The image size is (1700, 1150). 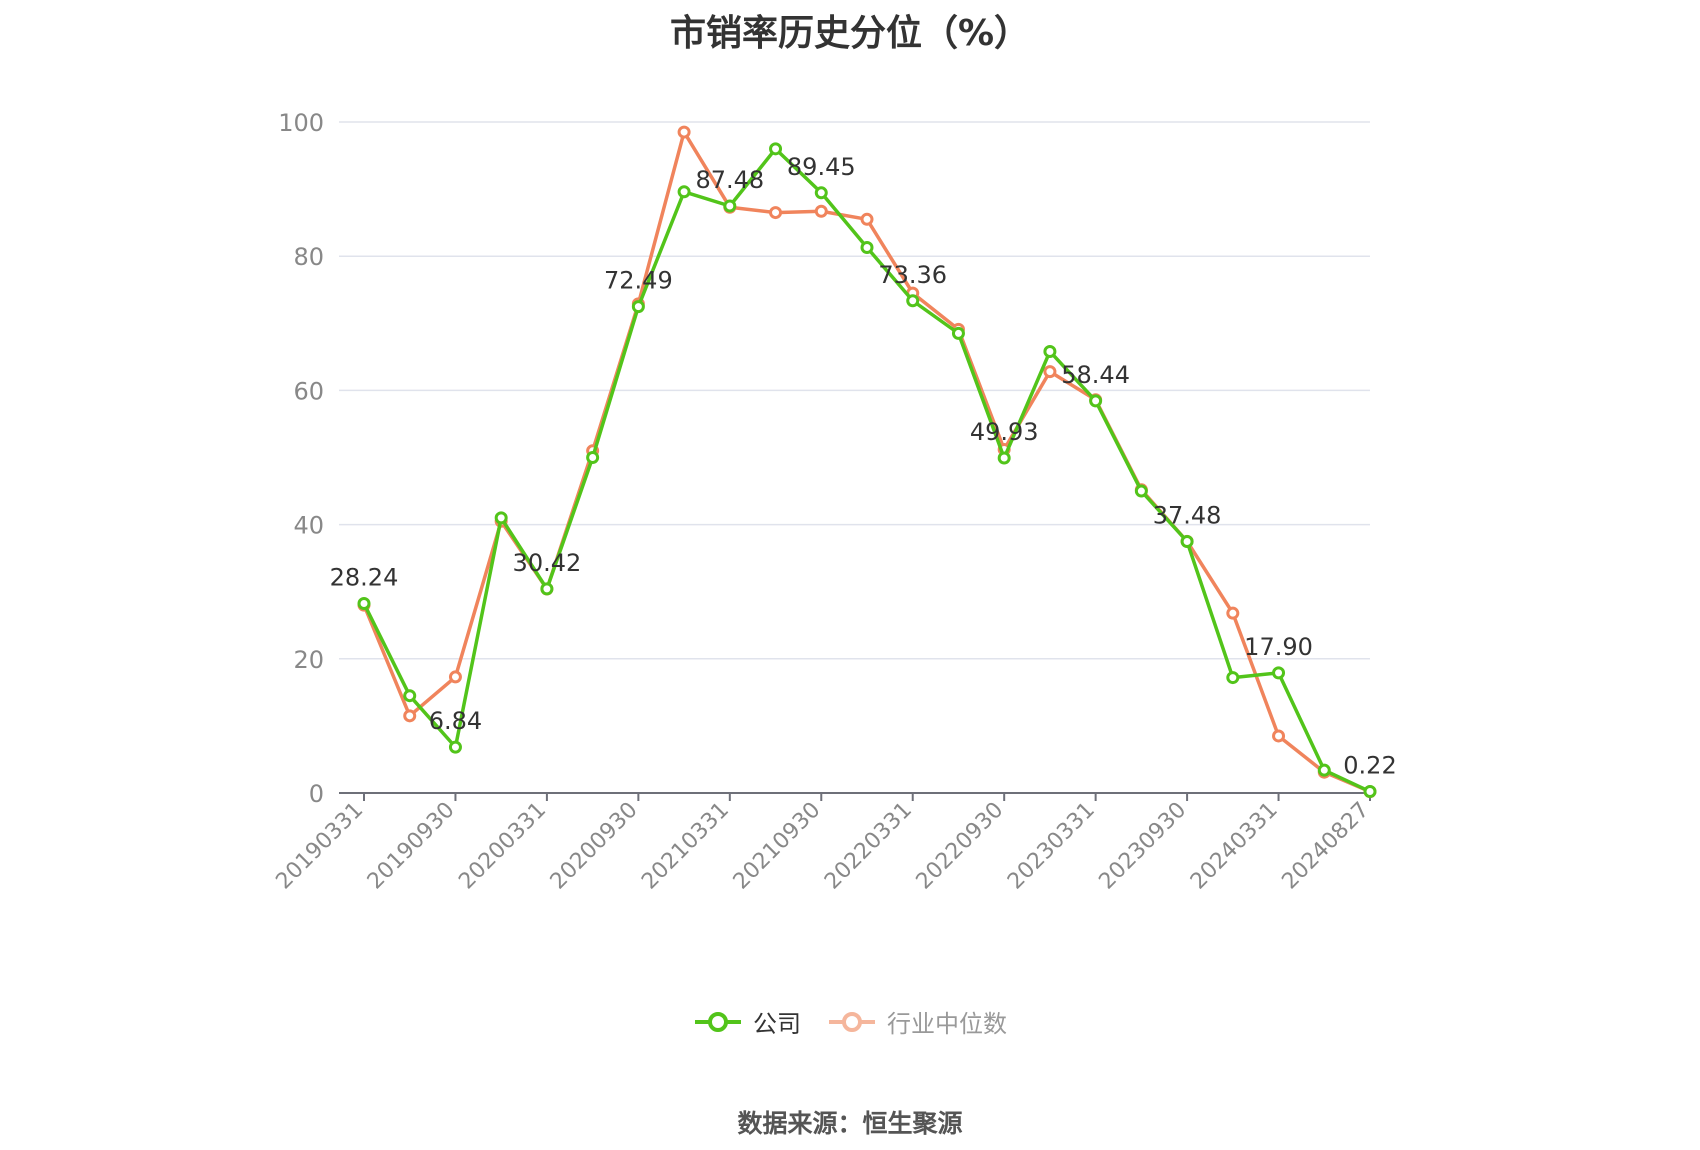 What do you see at coordinates (1095, 375) in the screenshot?
I see `data-label: 58.44` at bounding box center [1095, 375].